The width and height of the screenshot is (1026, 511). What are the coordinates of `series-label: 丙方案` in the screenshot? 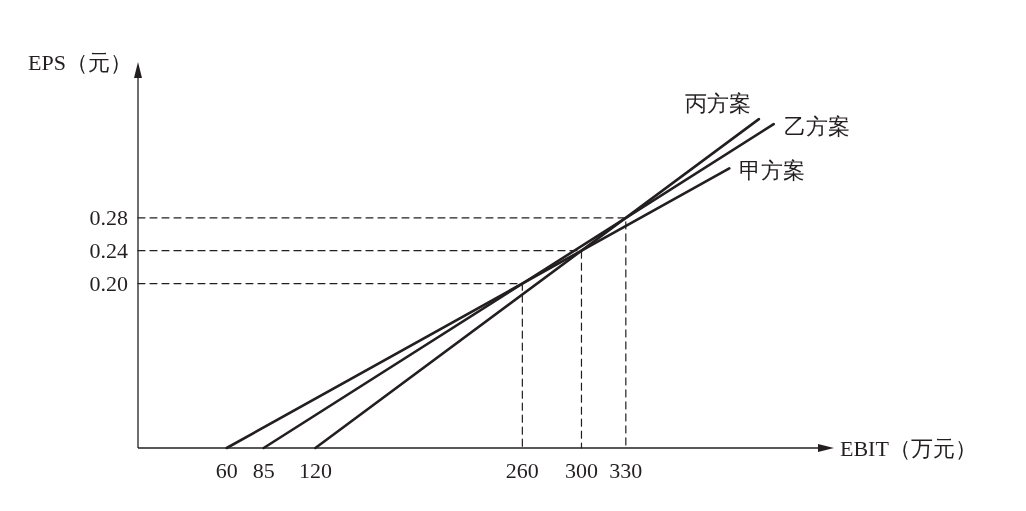 It's located at (717, 104).